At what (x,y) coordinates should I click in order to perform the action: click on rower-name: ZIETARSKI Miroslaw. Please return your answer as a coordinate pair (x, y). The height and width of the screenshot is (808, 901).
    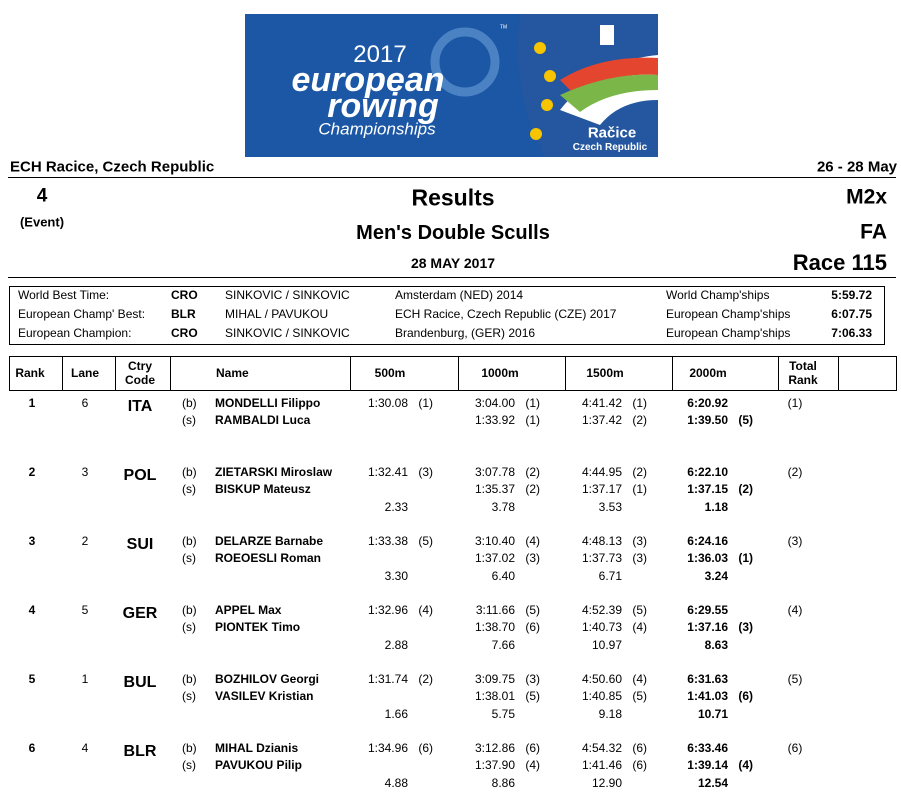
    Looking at the image, I should click on (274, 472).